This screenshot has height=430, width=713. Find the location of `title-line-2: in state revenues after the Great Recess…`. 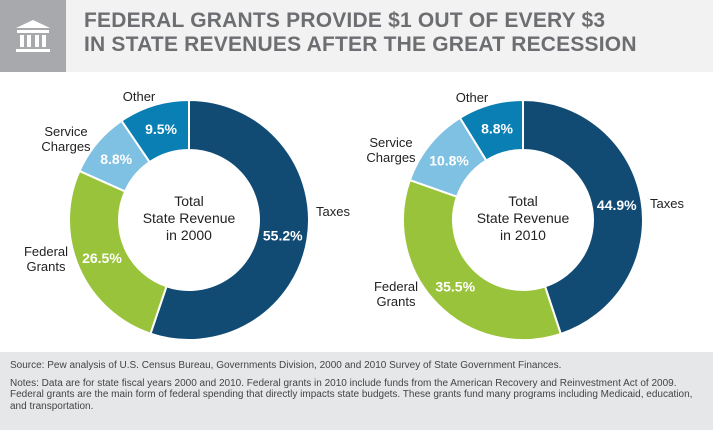

title-line-2: in state revenues after the Great Recess… is located at coordinates (360, 44).